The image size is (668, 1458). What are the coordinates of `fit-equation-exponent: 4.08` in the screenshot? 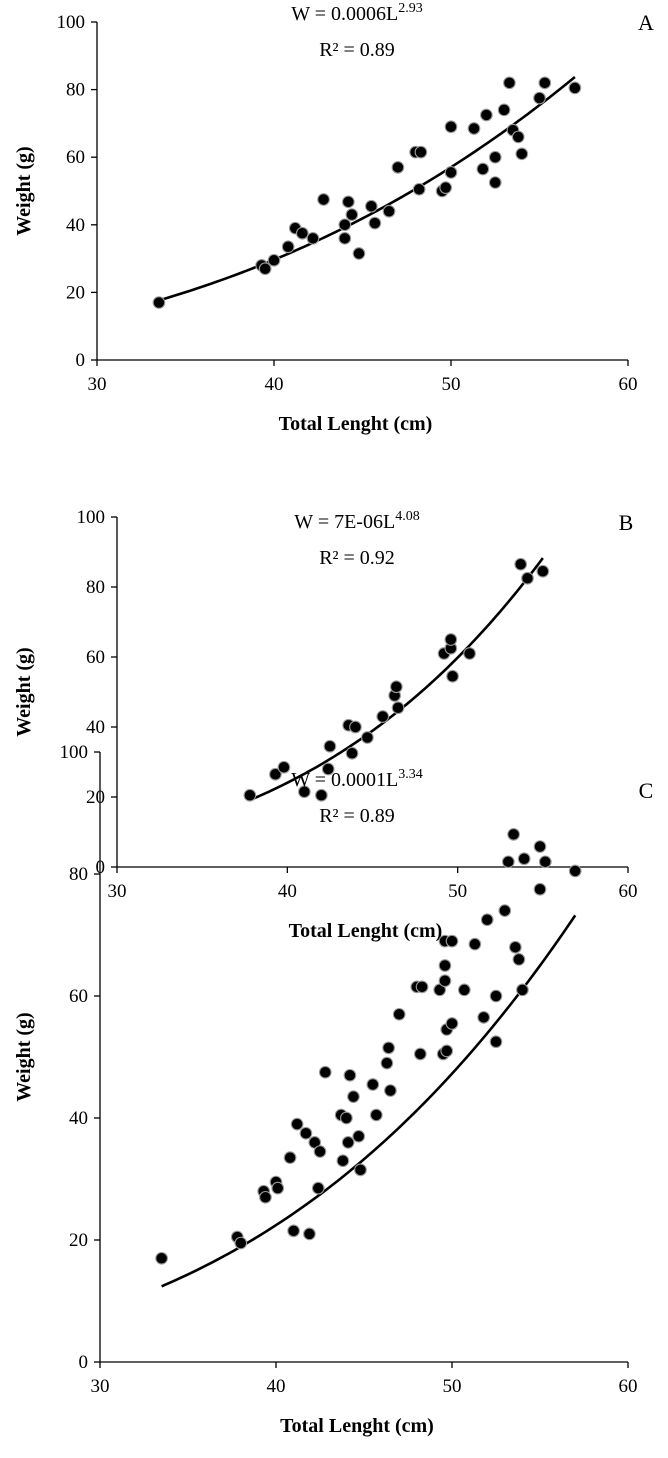 It's located at (407, 516).